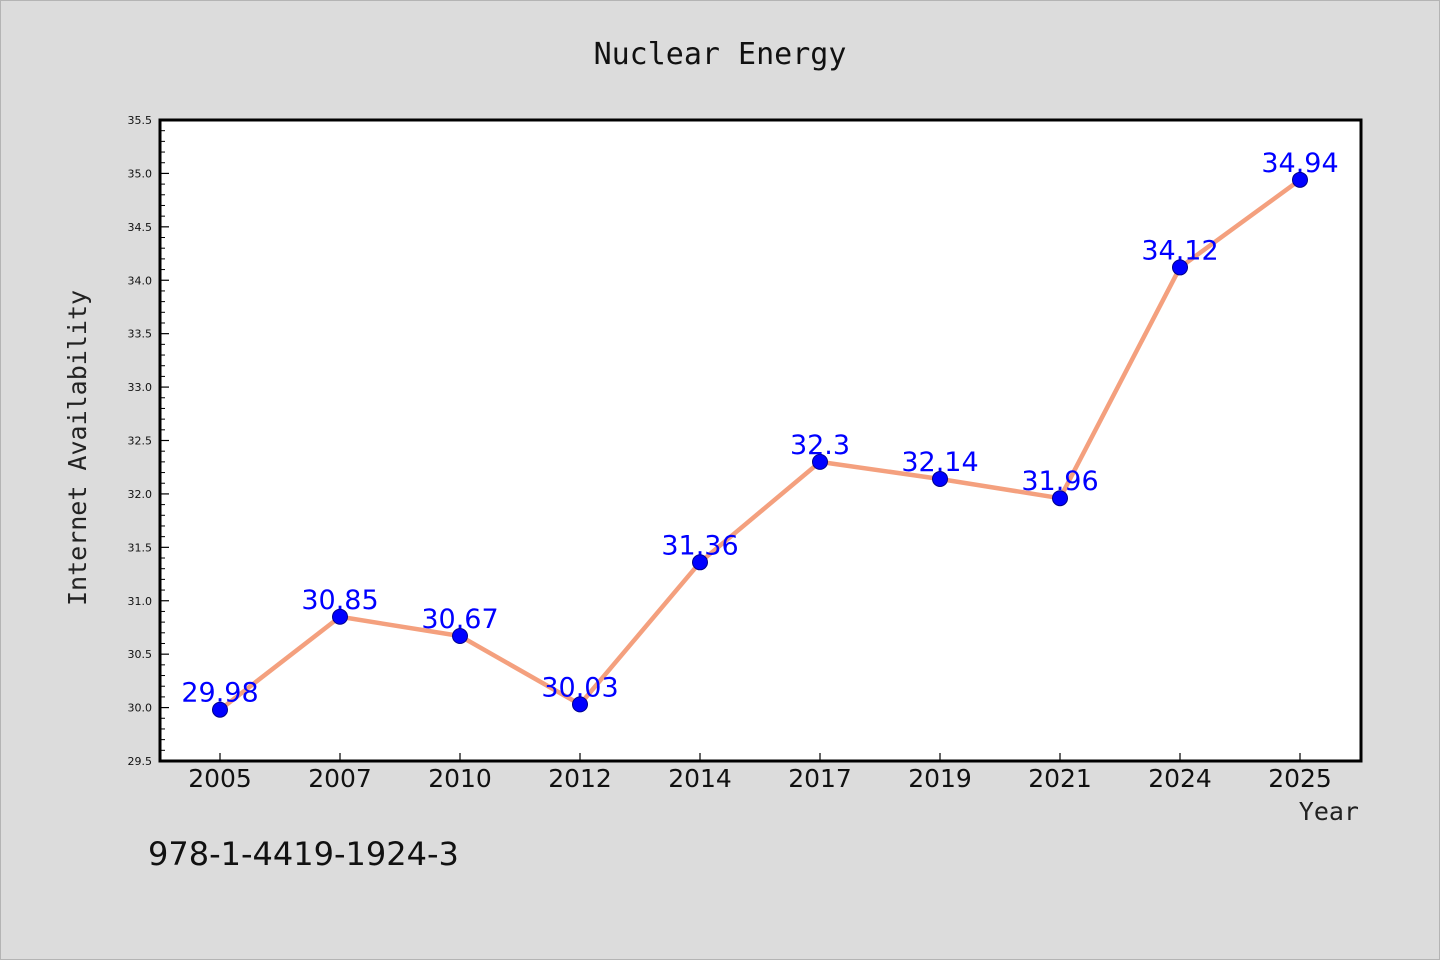 The height and width of the screenshot is (960, 1440). What do you see at coordinates (140, 280) in the screenshot?
I see `y-tick-label: 34.0` at bounding box center [140, 280].